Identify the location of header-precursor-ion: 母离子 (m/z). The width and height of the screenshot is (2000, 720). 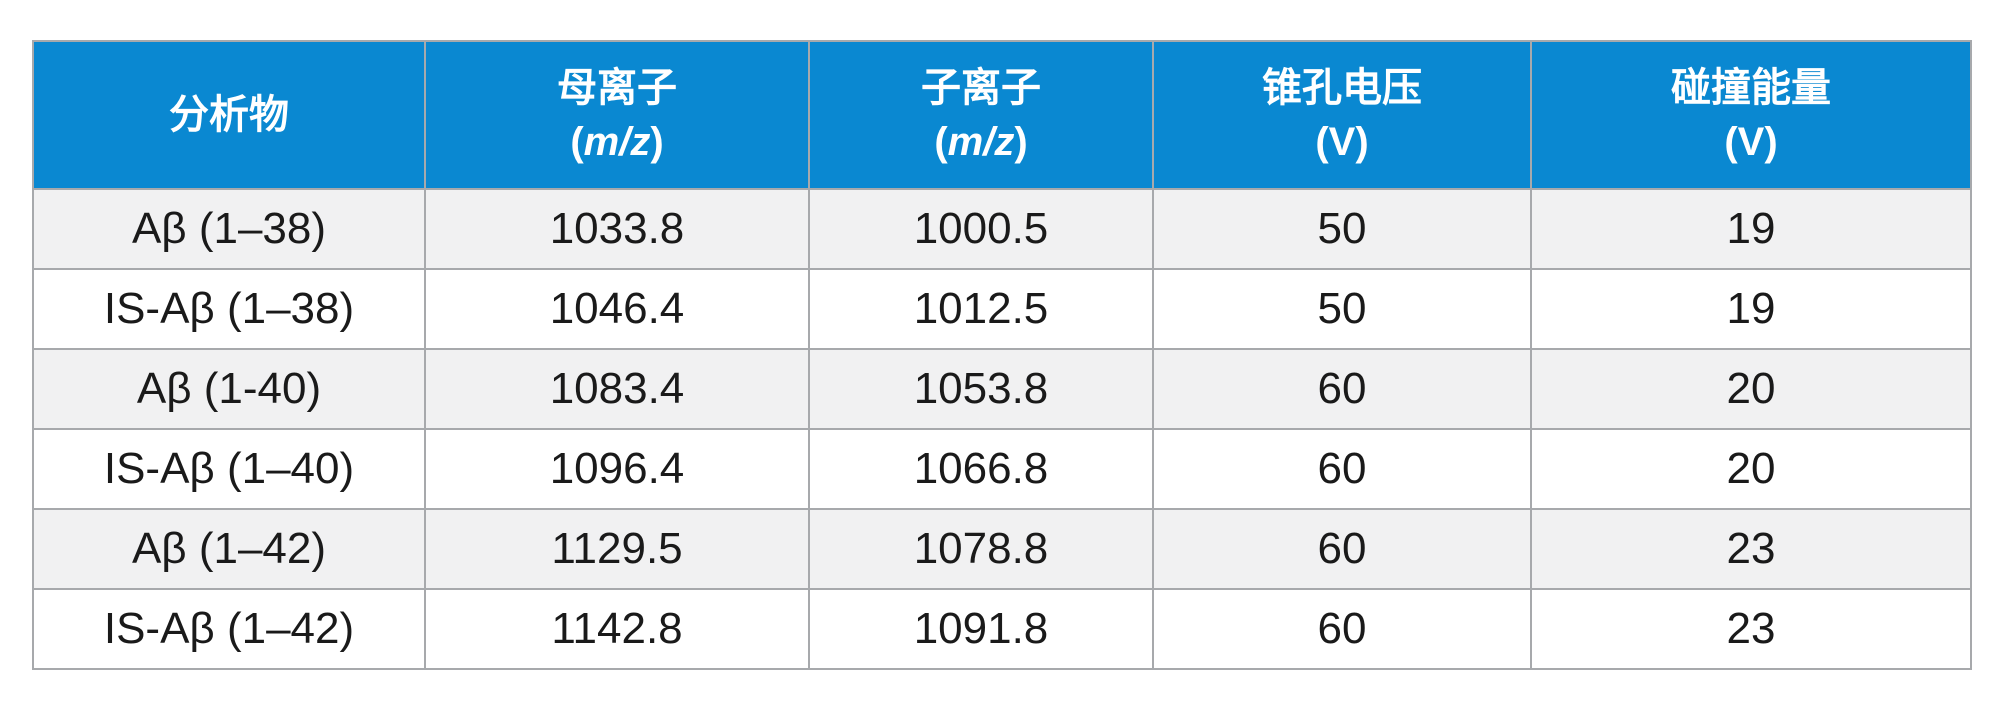
(617, 115).